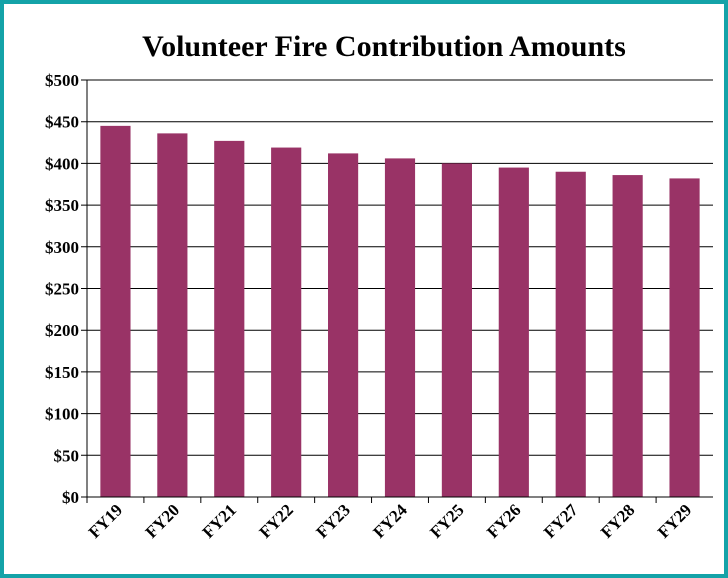 Image resolution: width=728 pixels, height=578 pixels. What do you see at coordinates (62, 372) in the screenshot?
I see `y-tick-label: $150` at bounding box center [62, 372].